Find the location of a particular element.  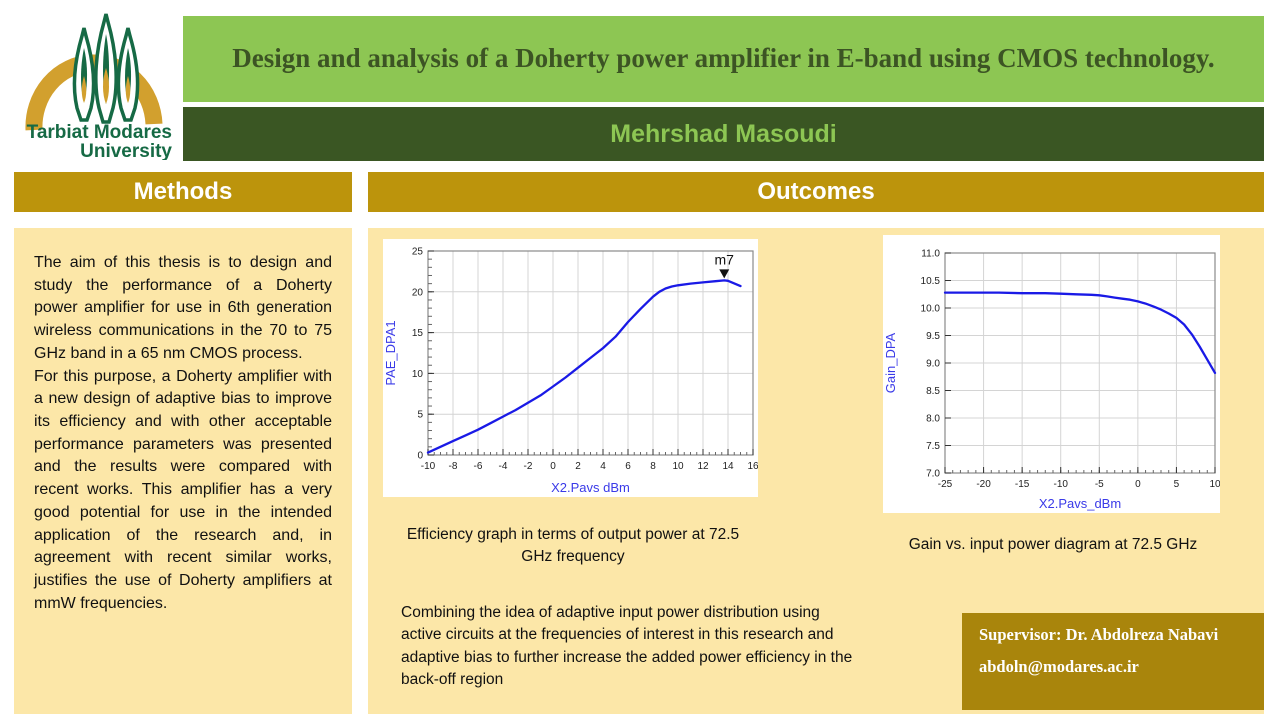

svg-text: -15 is located at coordinates (1022, 484).